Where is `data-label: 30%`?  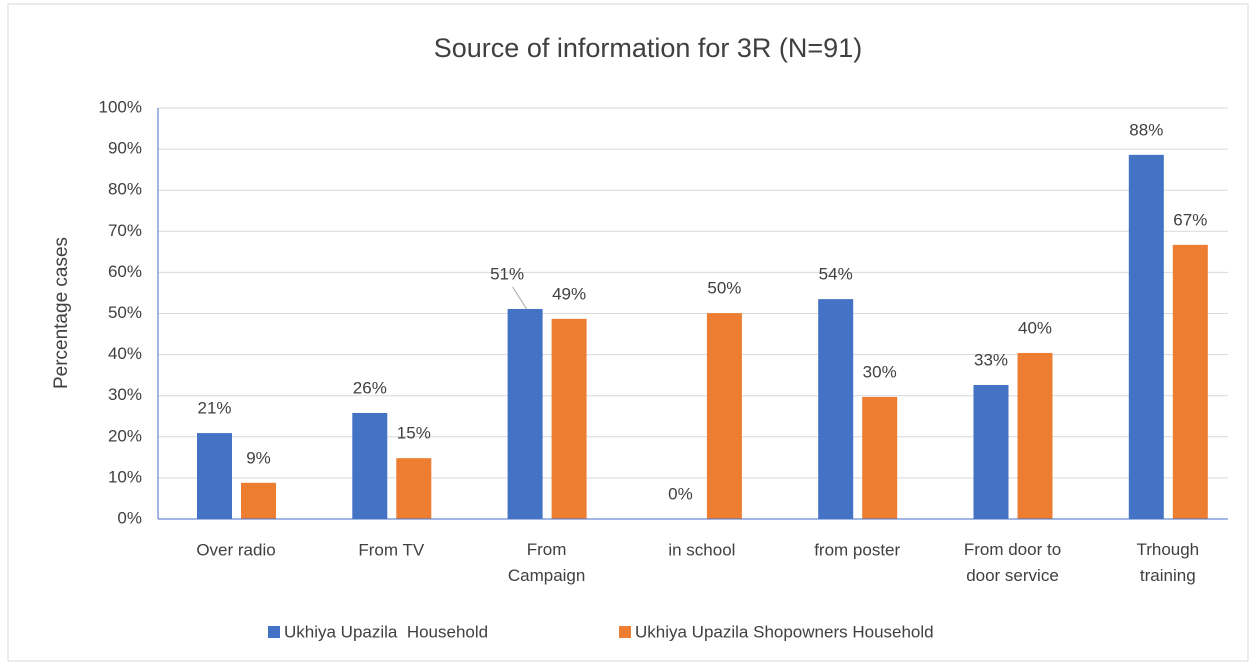
data-label: 30% is located at coordinates (880, 371).